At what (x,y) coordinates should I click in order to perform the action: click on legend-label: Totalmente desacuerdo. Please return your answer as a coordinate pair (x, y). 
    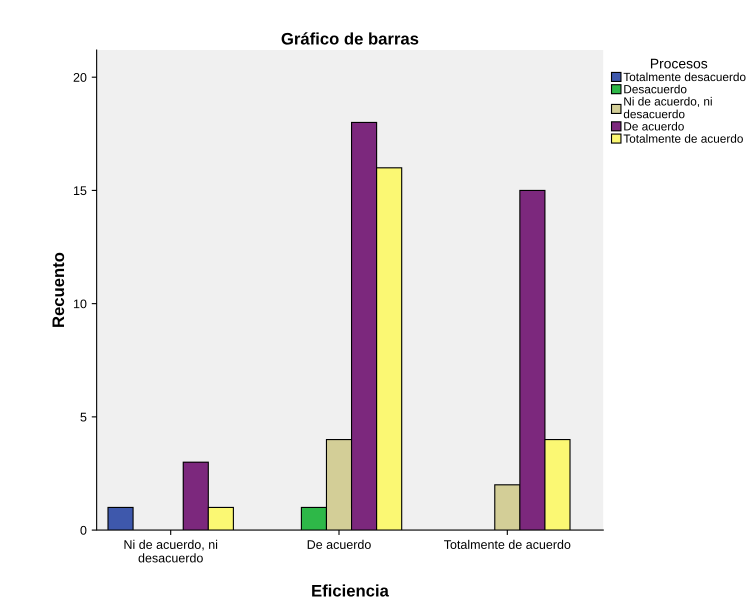
    Looking at the image, I should click on (685, 77).